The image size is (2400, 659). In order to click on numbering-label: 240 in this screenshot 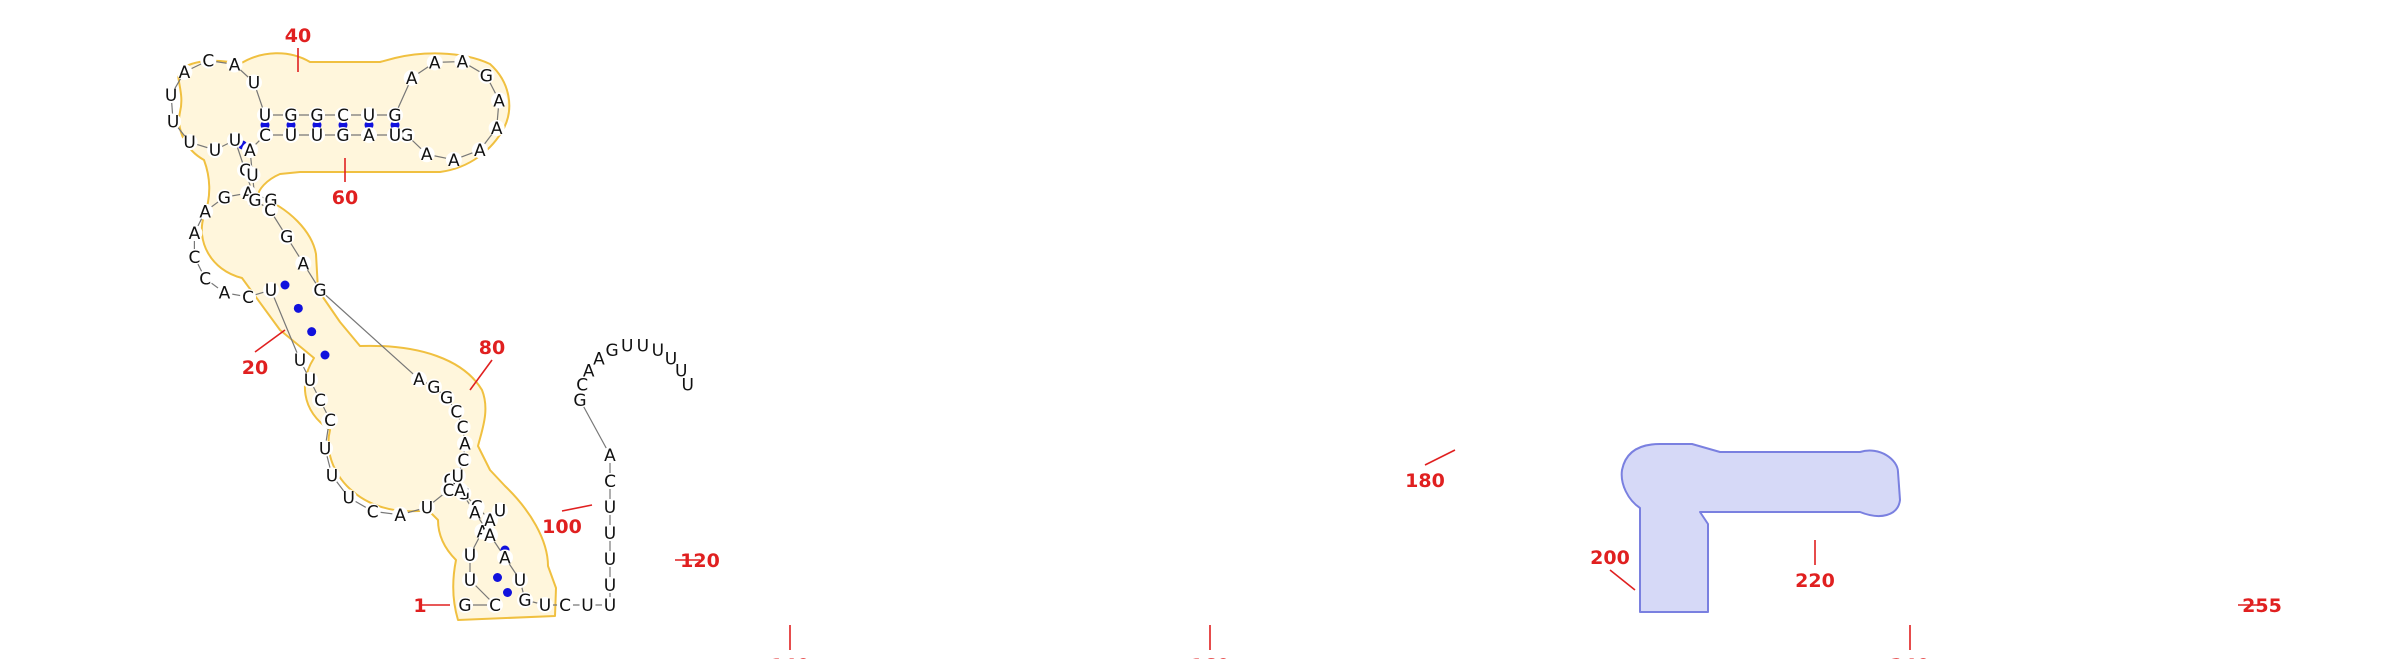, I will do `click(1910, 657)`.